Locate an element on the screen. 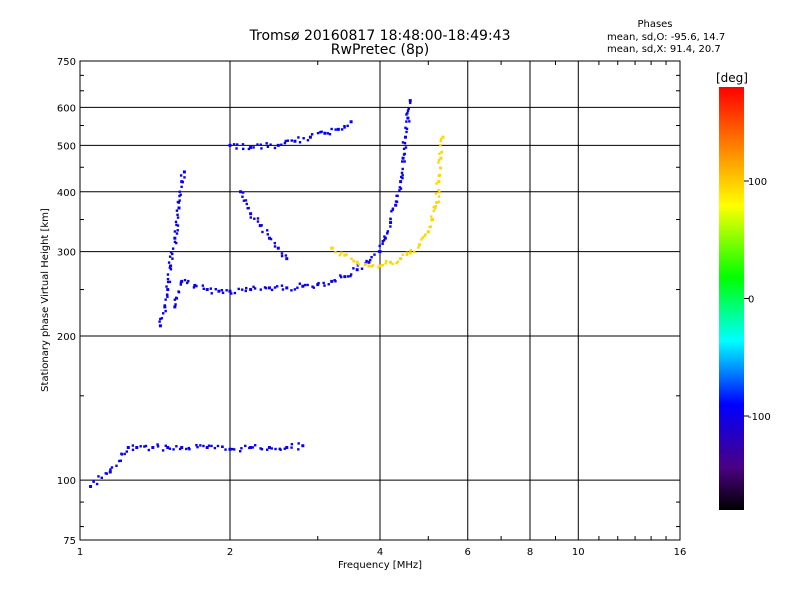 The height and width of the screenshot is (600, 800). x-axis-label: Frequency [MHz] is located at coordinates (380, 565).